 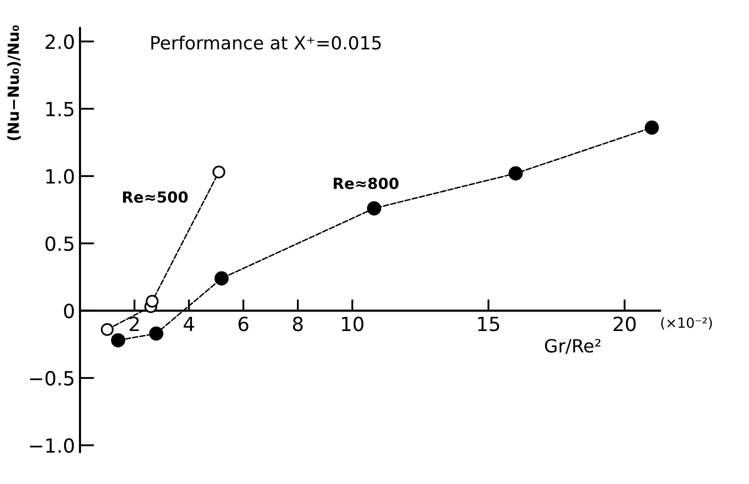 What do you see at coordinates (366, 184) in the screenshot?
I see `series-label: Re≈800` at bounding box center [366, 184].